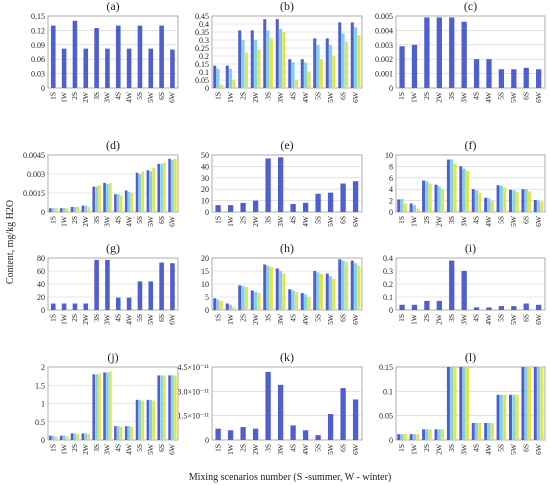  What do you see at coordinates (510, 417) in the screenshot?
I see `panel-l-bar-5W-blue` at bounding box center [510, 417].